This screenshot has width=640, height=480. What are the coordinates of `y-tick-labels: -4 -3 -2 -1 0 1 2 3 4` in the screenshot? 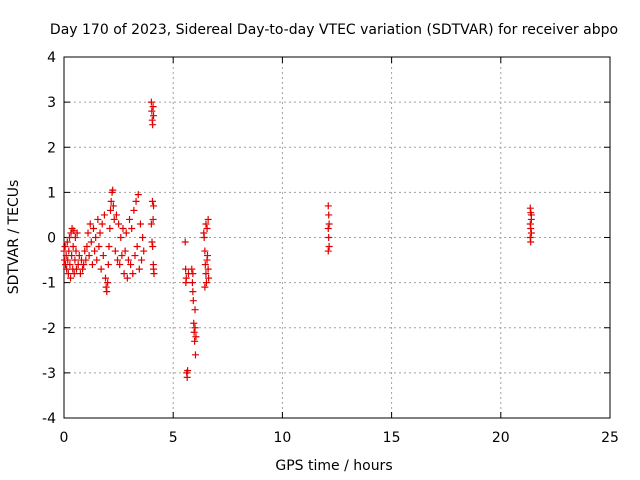 It's located at (49, 238).